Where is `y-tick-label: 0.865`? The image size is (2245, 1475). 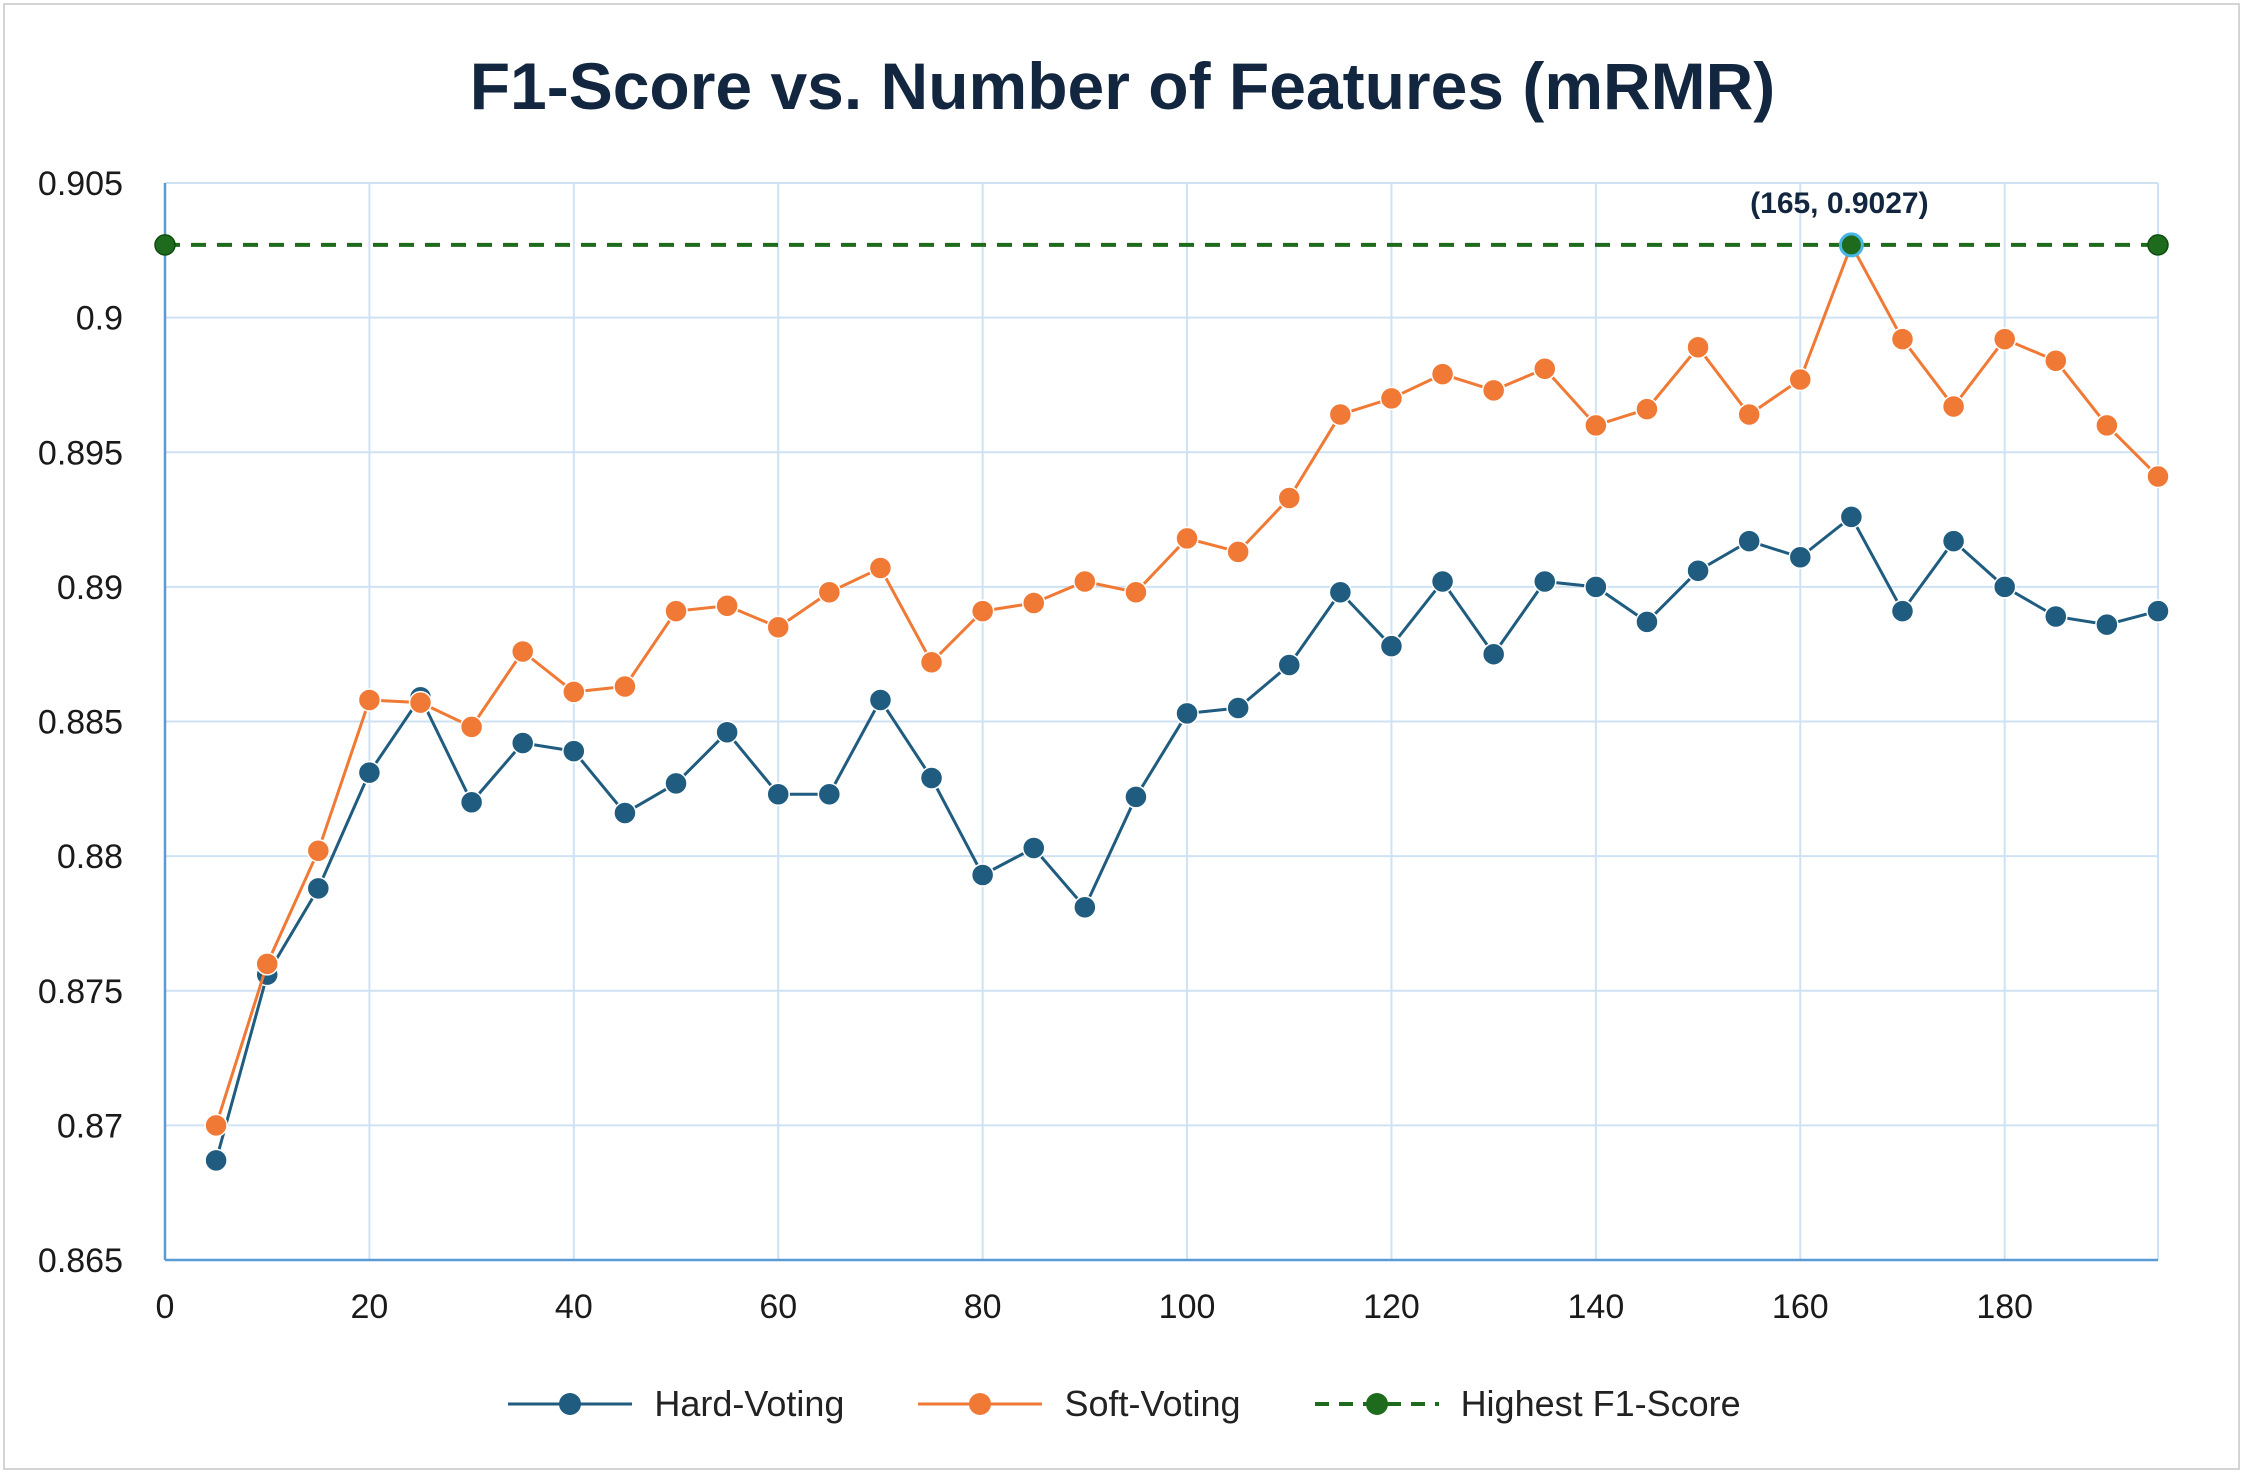
y-tick-label: 0.865 is located at coordinates (80, 1261).